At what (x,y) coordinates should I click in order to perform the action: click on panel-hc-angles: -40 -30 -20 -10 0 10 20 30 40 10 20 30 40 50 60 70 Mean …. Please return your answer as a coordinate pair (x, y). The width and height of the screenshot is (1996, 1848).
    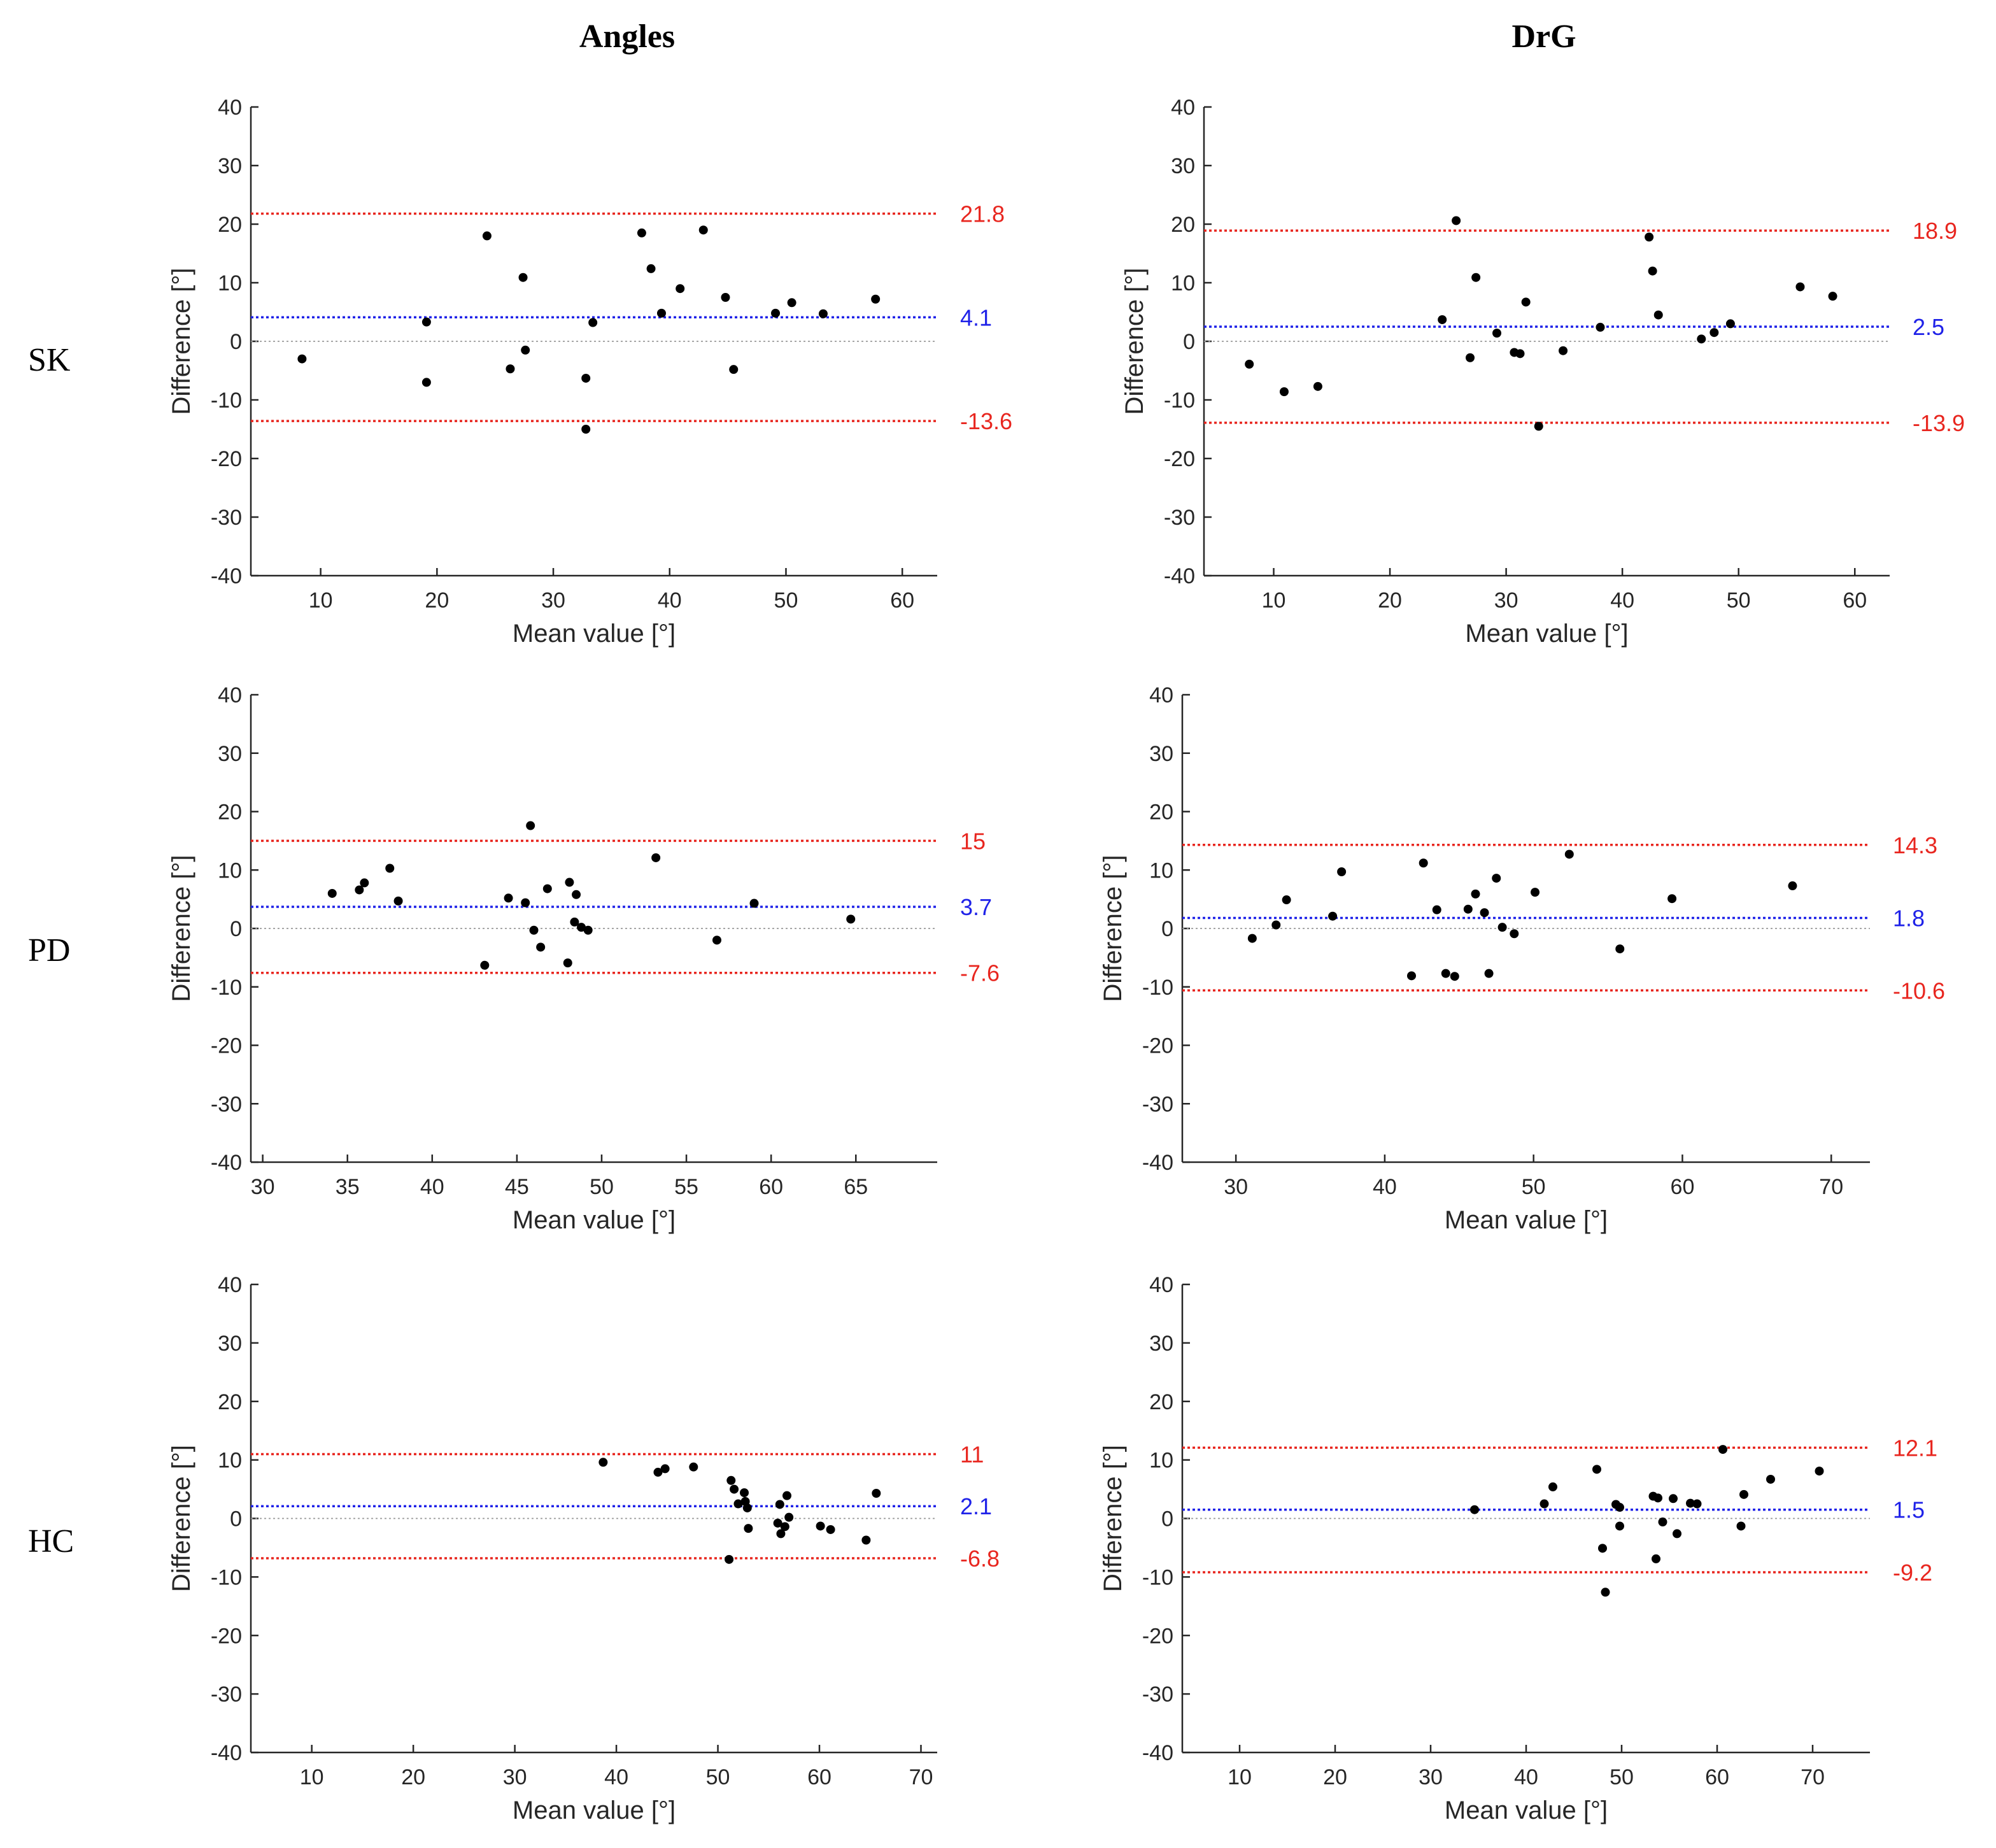
    Looking at the image, I should click on (583, 1548).